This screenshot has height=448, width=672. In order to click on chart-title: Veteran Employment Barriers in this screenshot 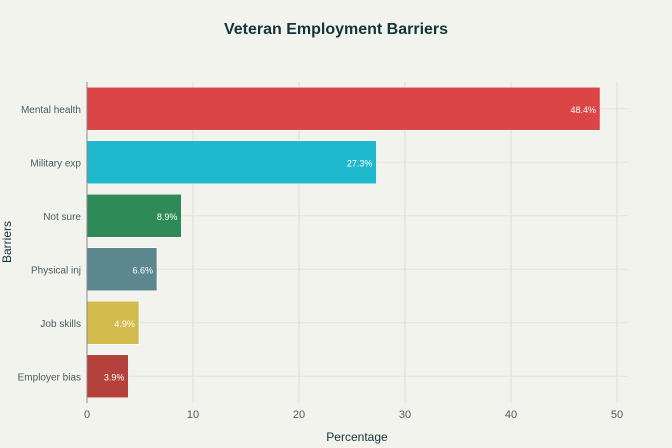, I will do `click(336, 29)`.